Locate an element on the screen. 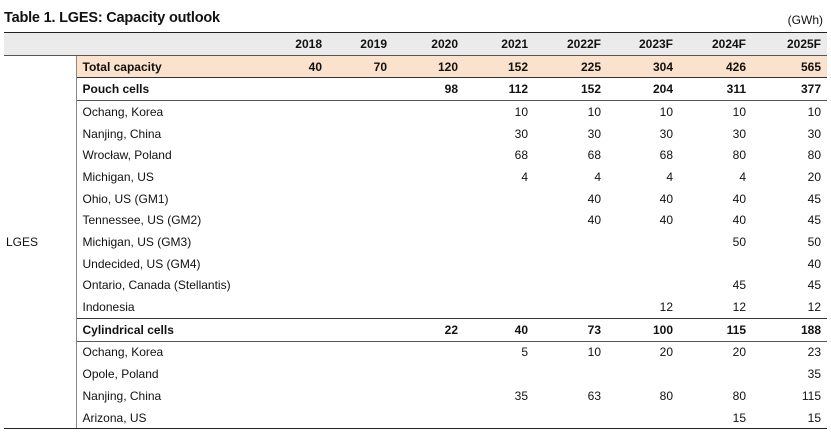  row-label: Arizona, US is located at coordinates (114, 417).